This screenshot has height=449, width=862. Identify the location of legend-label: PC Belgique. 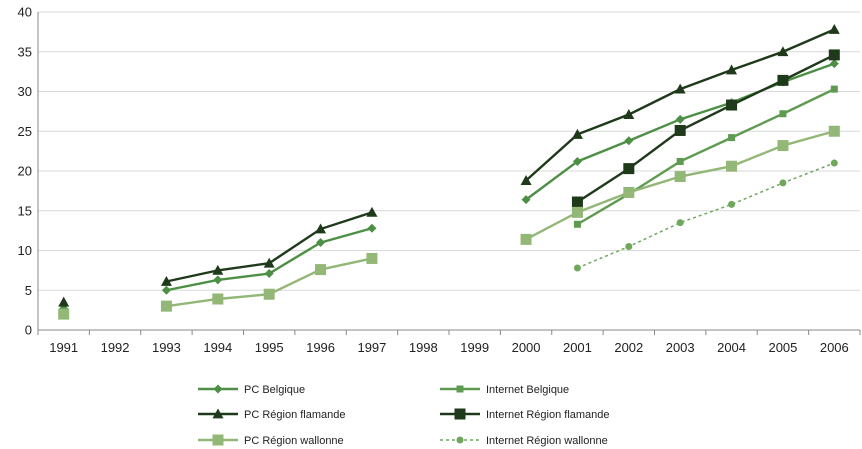
(274, 390).